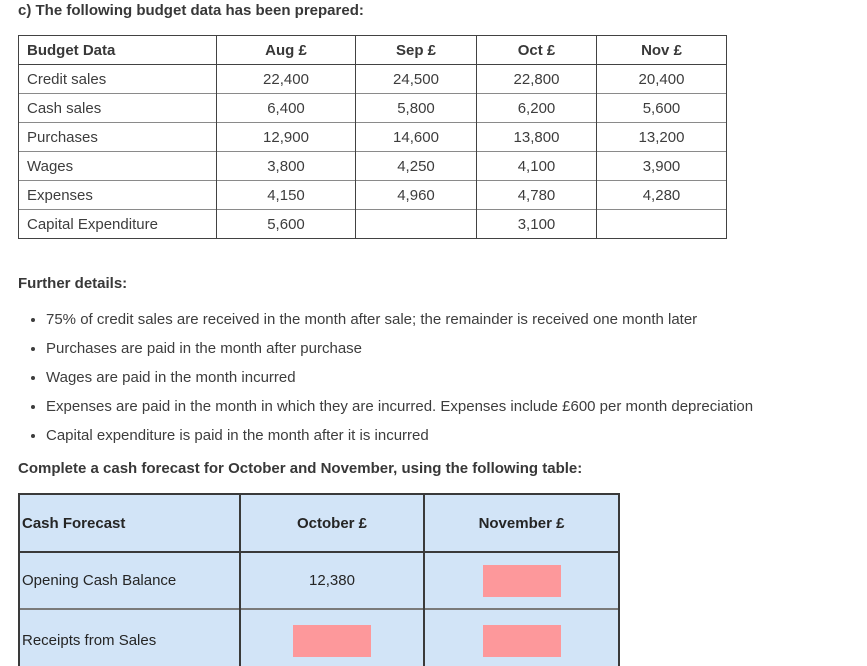 This screenshot has width=867, height=666. What do you see at coordinates (286, 137) in the screenshot?
I see `cell-value: 12,900` at bounding box center [286, 137].